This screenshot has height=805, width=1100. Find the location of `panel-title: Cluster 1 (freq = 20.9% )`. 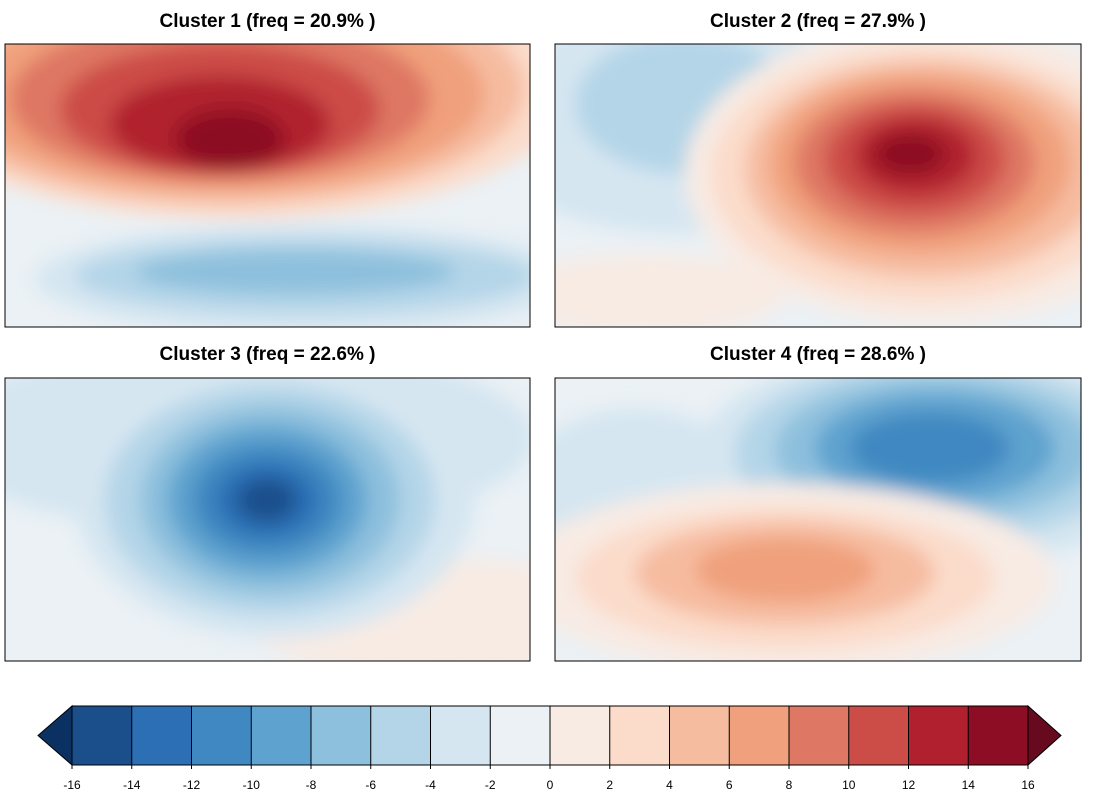

panel-title: Cluster 1 (freq = 20.9% ) is located at coordinates (268, 21).